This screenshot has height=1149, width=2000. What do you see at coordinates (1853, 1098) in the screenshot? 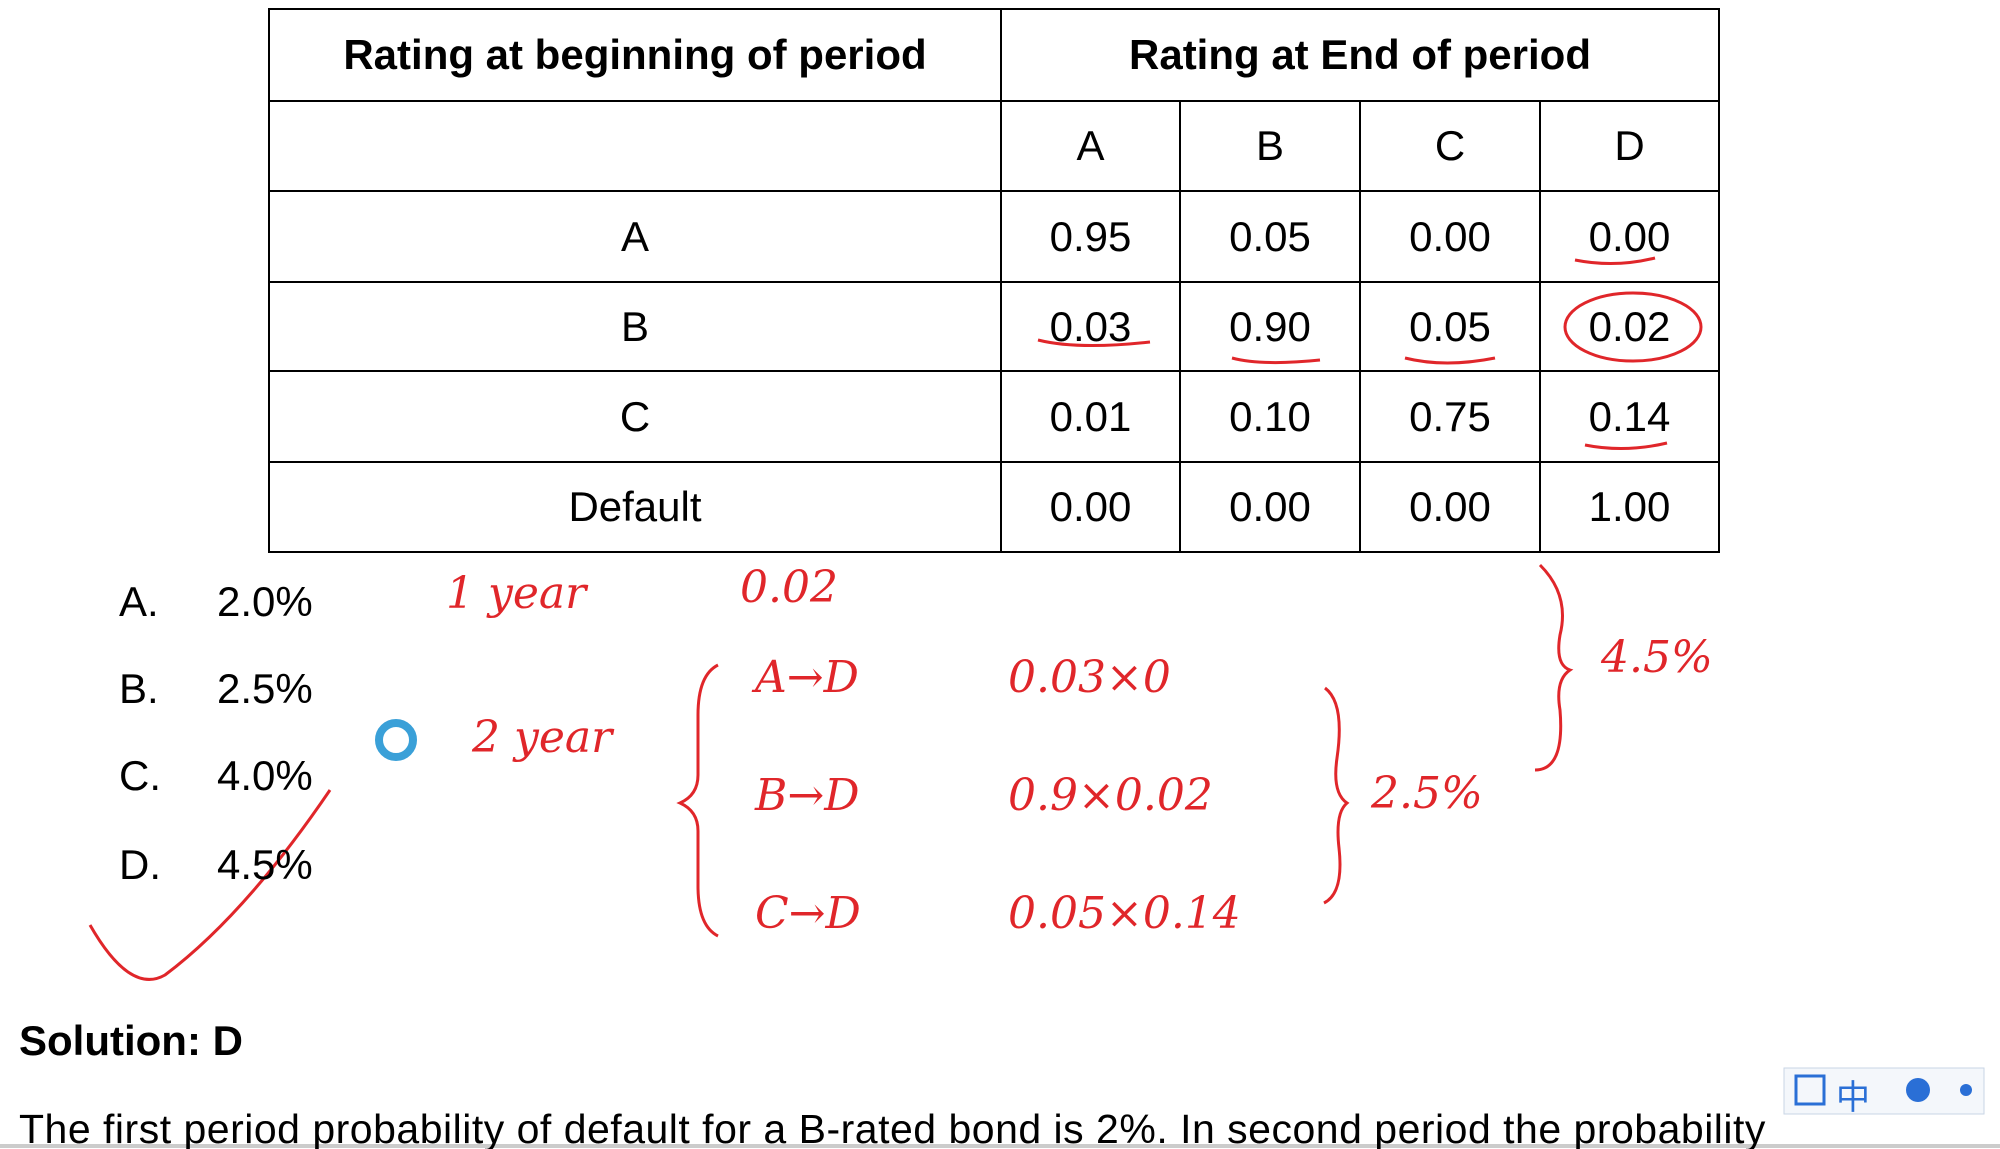
I see `toolbar-language: 中` at bounding box center [1853, 1098].